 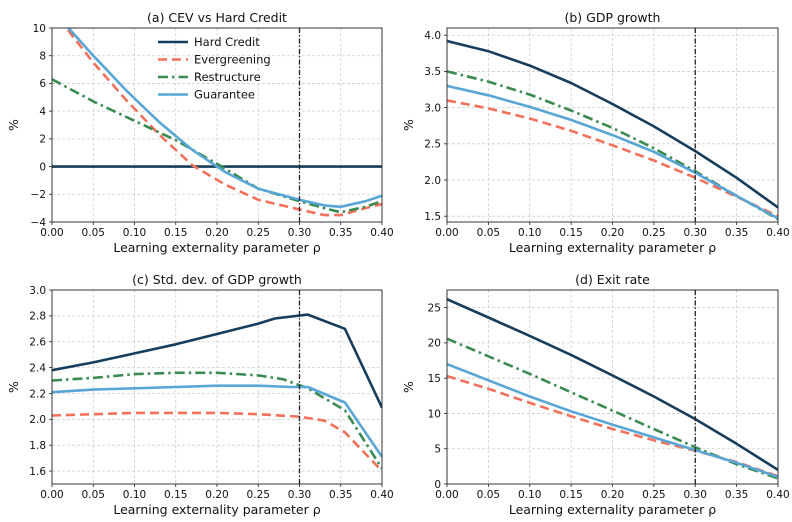 I want to click on y-tick-label: 4, so click(x=42, y=112).